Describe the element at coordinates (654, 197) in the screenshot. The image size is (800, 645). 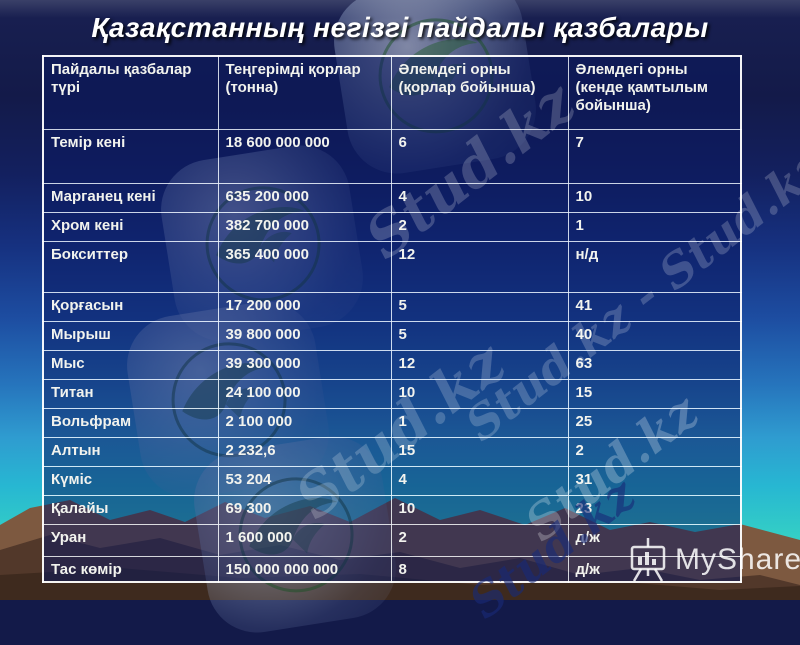
I see `cell-rank-content: 10` at that location.